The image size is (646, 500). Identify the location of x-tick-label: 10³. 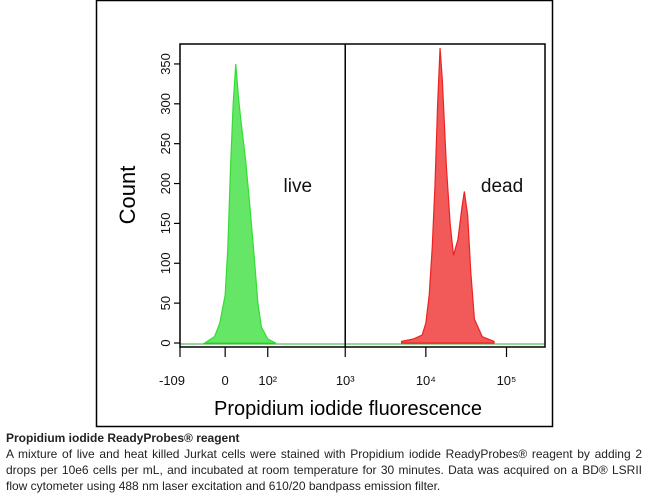
(345, 380).